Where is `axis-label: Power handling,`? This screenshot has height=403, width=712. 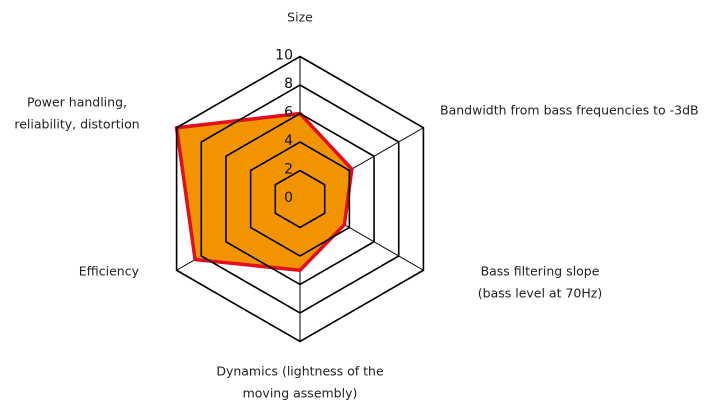 axis-label: Power handling, is located at coordinates (77, 102).